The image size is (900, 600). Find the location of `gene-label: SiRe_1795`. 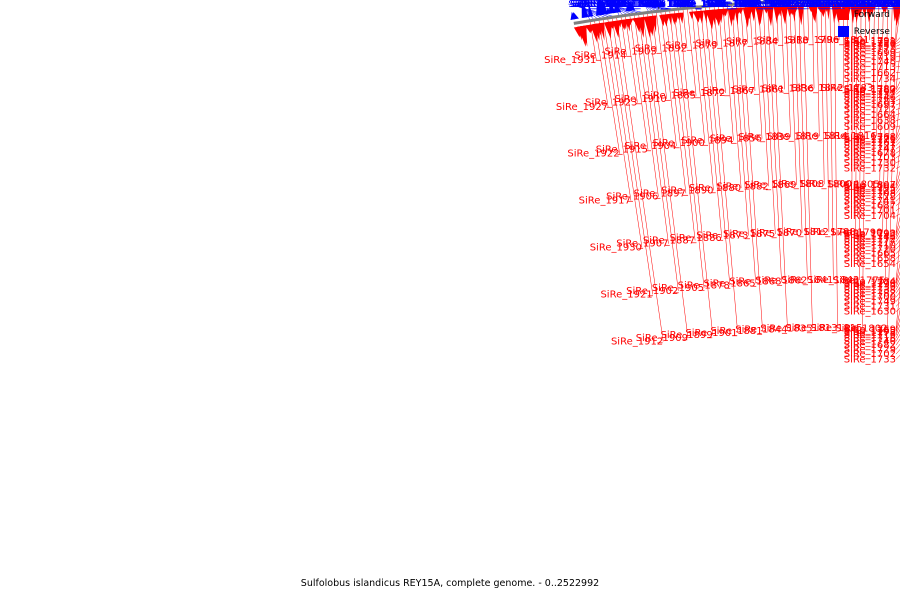

gene-label: SiRe_1795 is located at coordinates (870, 285).